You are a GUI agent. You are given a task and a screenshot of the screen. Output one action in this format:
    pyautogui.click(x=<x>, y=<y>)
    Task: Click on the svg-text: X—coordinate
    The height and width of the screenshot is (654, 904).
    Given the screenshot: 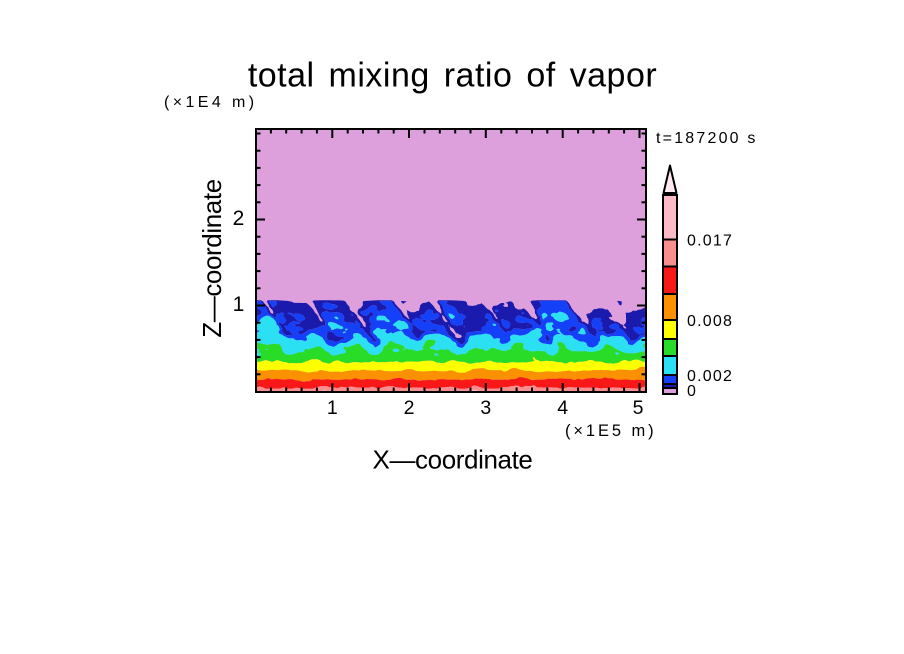 What is the action you would take?
    pyautogui.click(x=453, y=460)
    